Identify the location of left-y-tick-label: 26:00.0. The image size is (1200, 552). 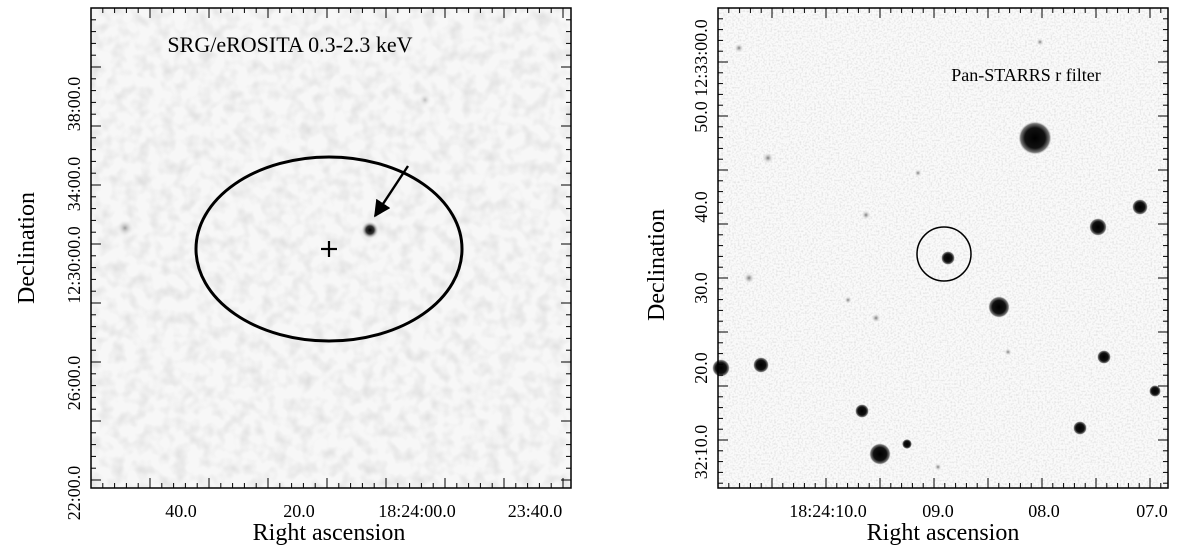
(74, 383).